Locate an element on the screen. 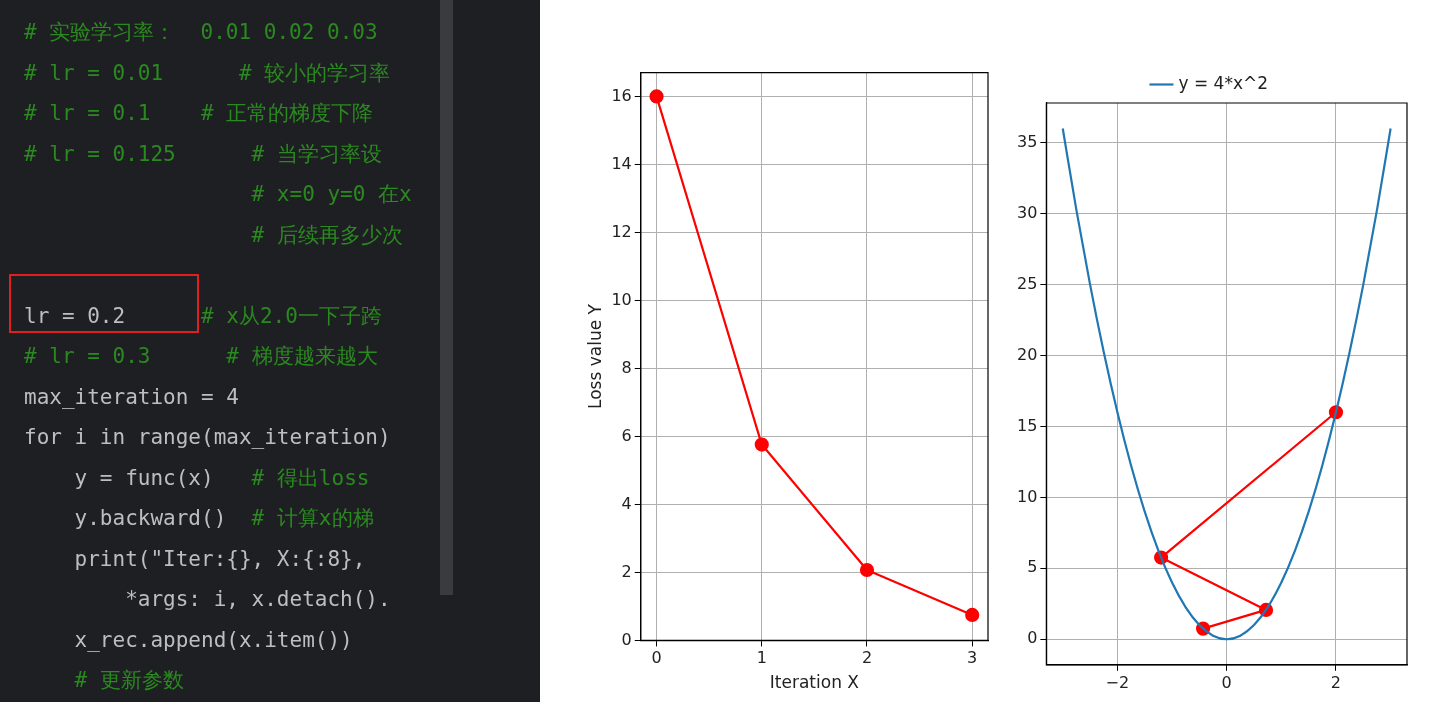 The width and height of the screenshot is (1429, 702). legend-label: y = 4*x^2 is located at coordinates (1223, 82).